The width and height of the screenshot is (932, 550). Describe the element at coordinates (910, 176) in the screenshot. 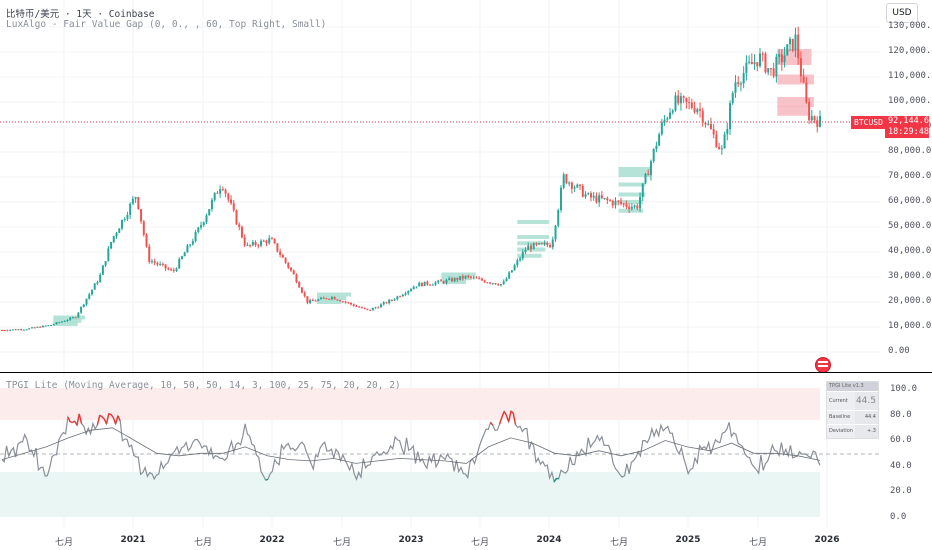

I see `price-axis-label: 70,000.00` at that location.